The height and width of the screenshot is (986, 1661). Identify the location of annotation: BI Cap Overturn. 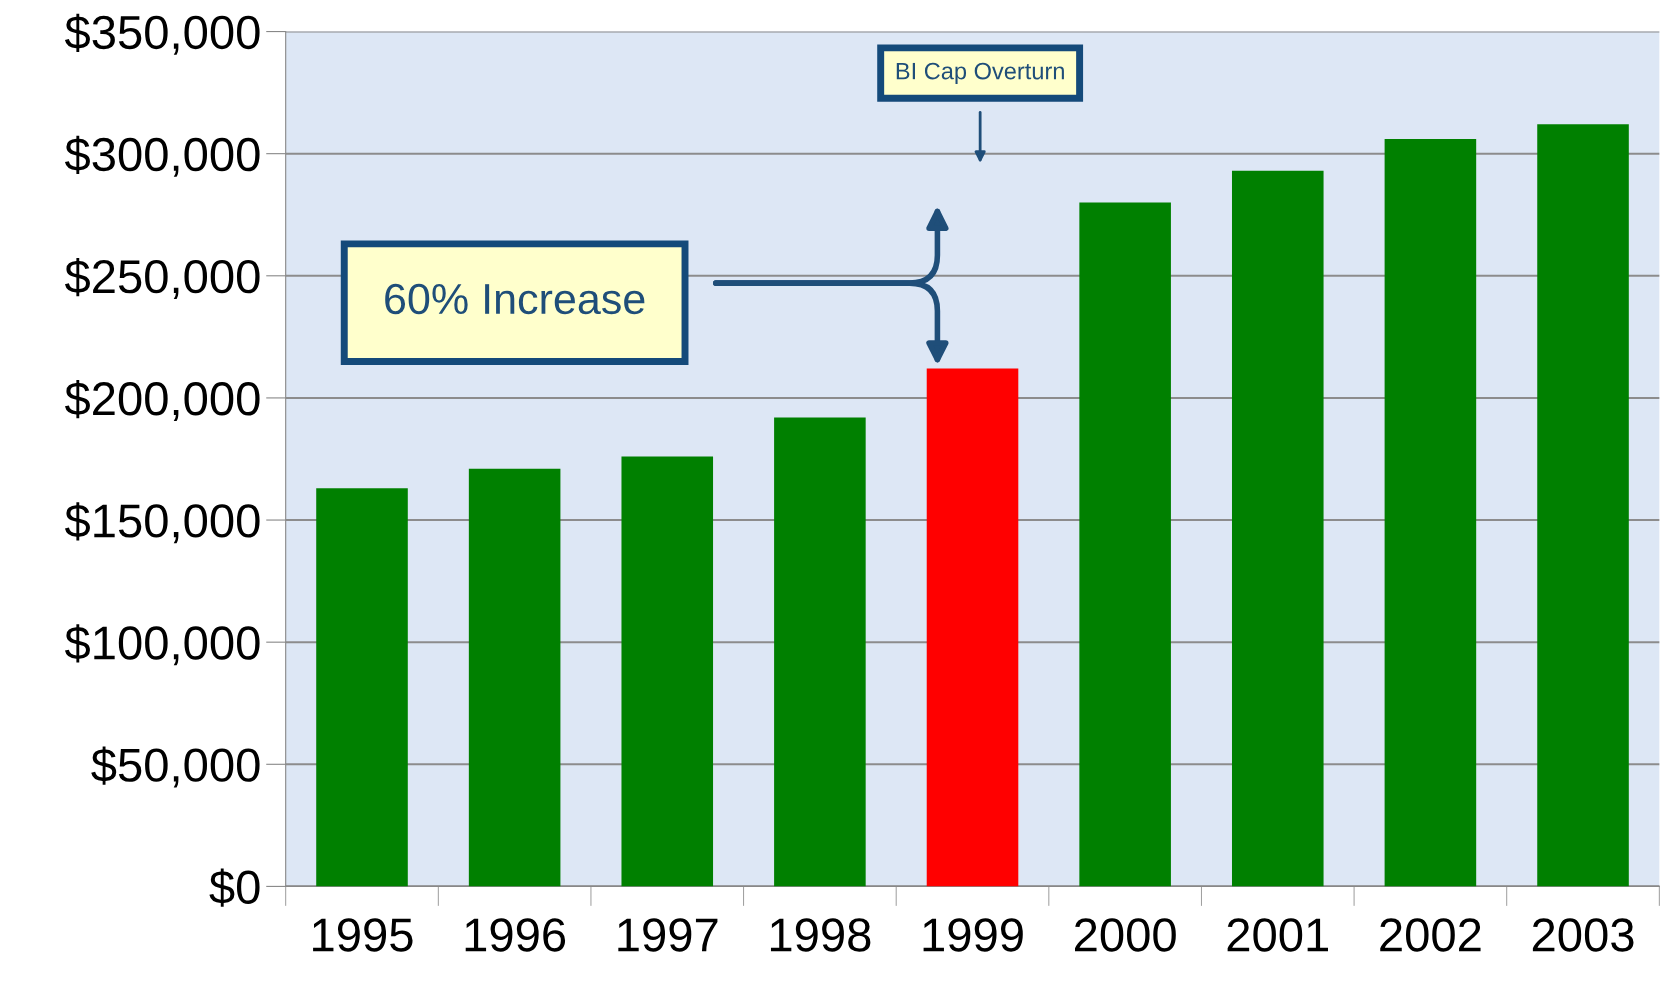
(980, 73).